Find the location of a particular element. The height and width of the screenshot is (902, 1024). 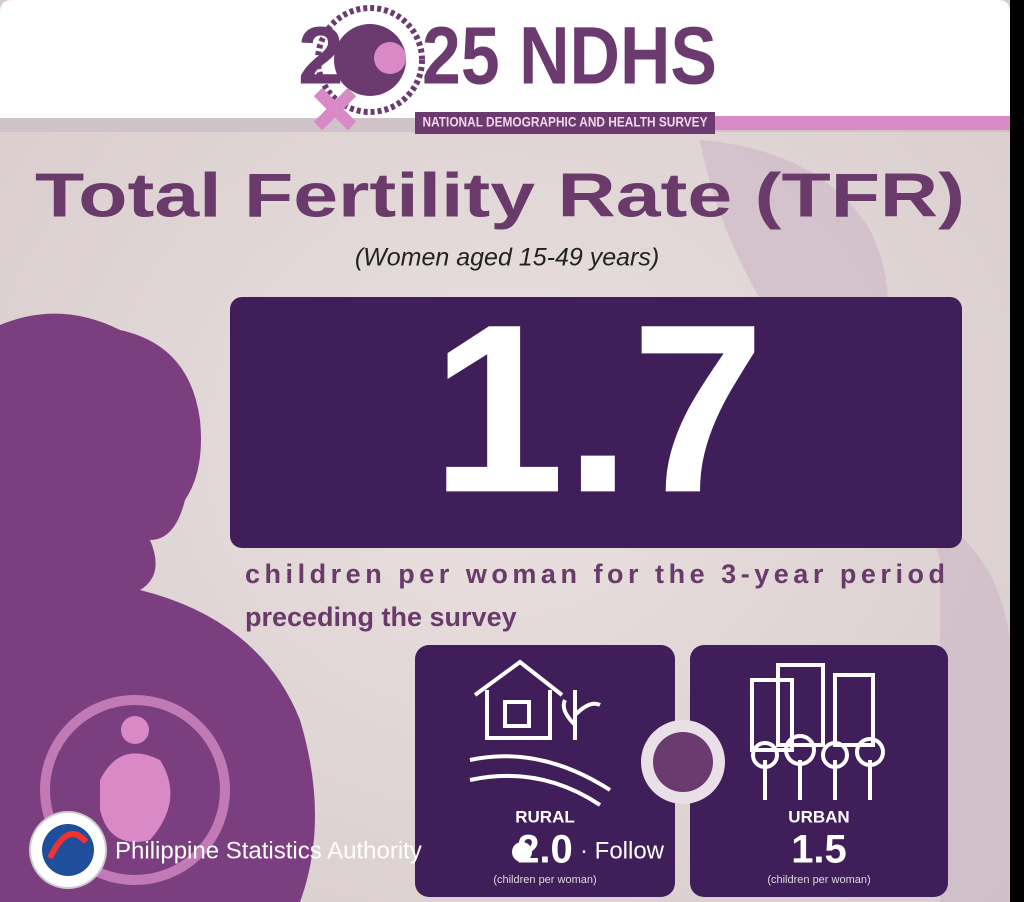

urban-unit: (children per woman) is located at coordinates (818, 880).